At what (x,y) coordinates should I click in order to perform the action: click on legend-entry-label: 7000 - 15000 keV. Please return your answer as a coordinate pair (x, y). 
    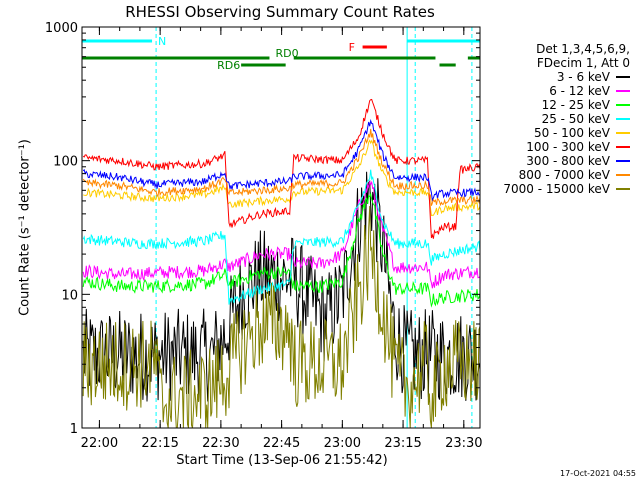
    Looking at the image, I should click on (556, 189).